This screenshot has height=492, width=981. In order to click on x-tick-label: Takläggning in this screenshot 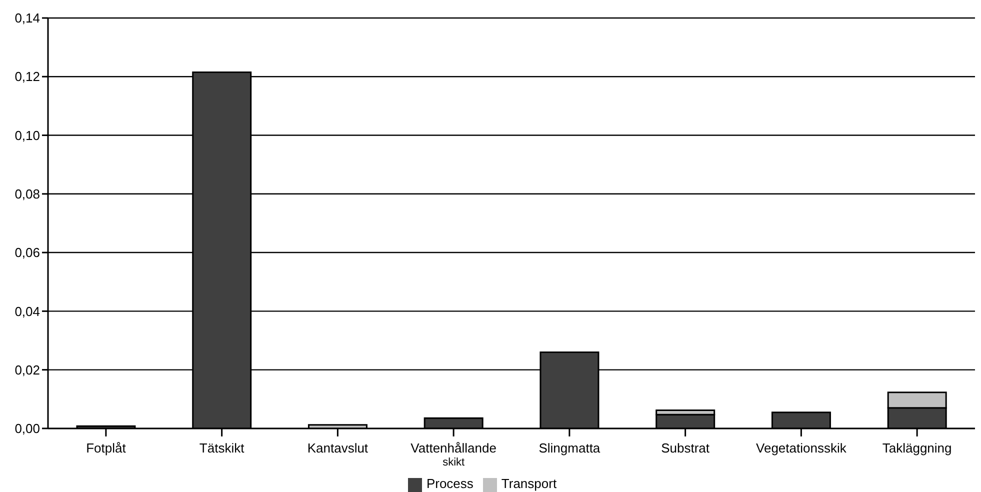, I will do `click(917, 448)`.